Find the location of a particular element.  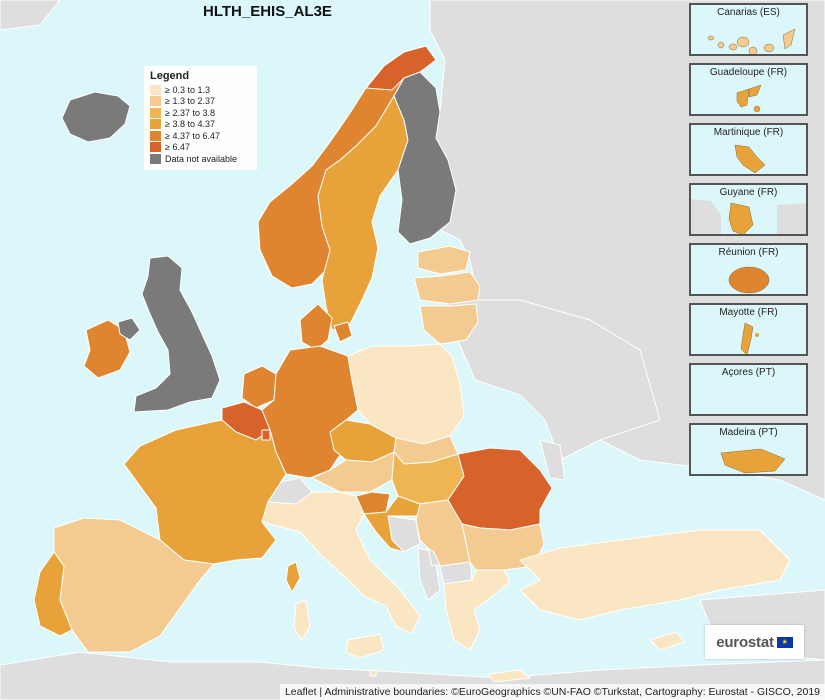

inset-label: Réunion (FR) is located at coordinates (748, 252).